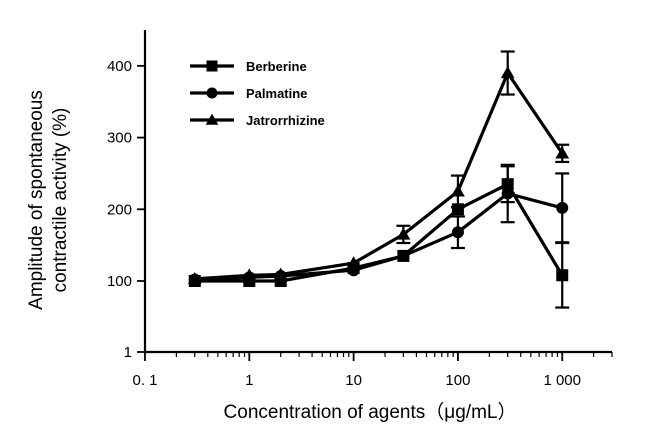  I want to click on legend: Berberine Palmatine Jatrorrhizine, so click(257, 93).